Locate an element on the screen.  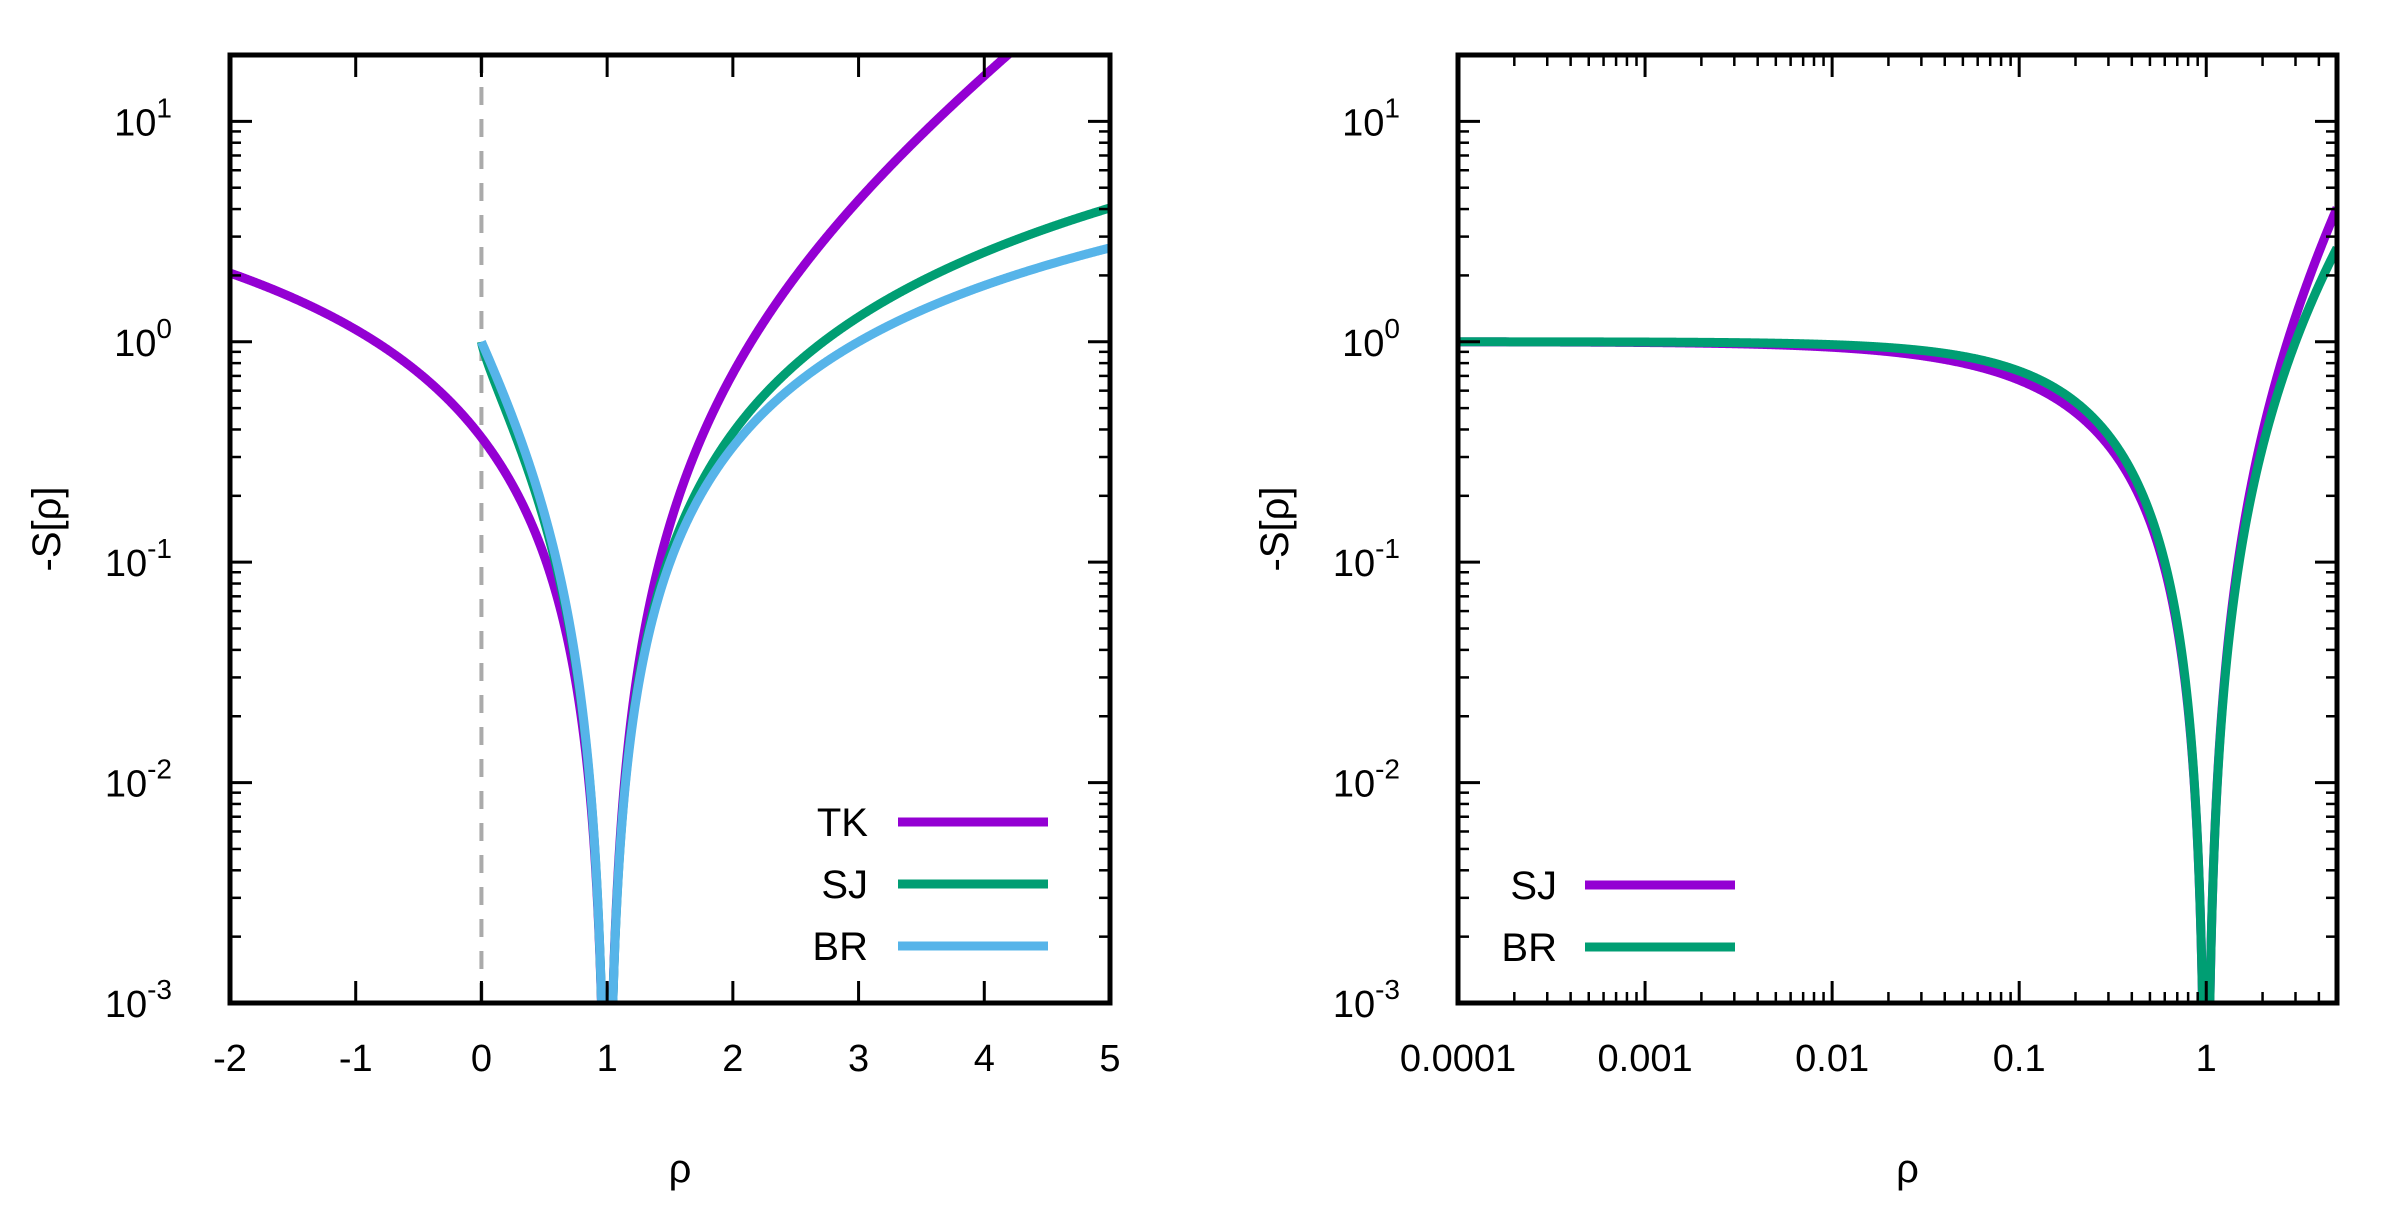
x-tick-label: 2 is located at coordinates (732, 1059).